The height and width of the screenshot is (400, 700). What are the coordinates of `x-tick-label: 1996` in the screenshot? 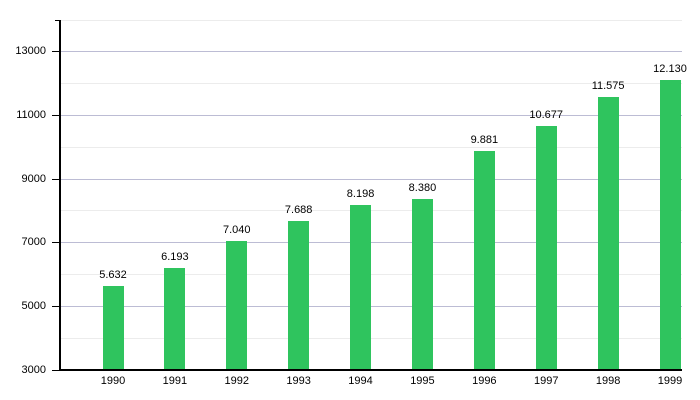 It's located at (484, 381).